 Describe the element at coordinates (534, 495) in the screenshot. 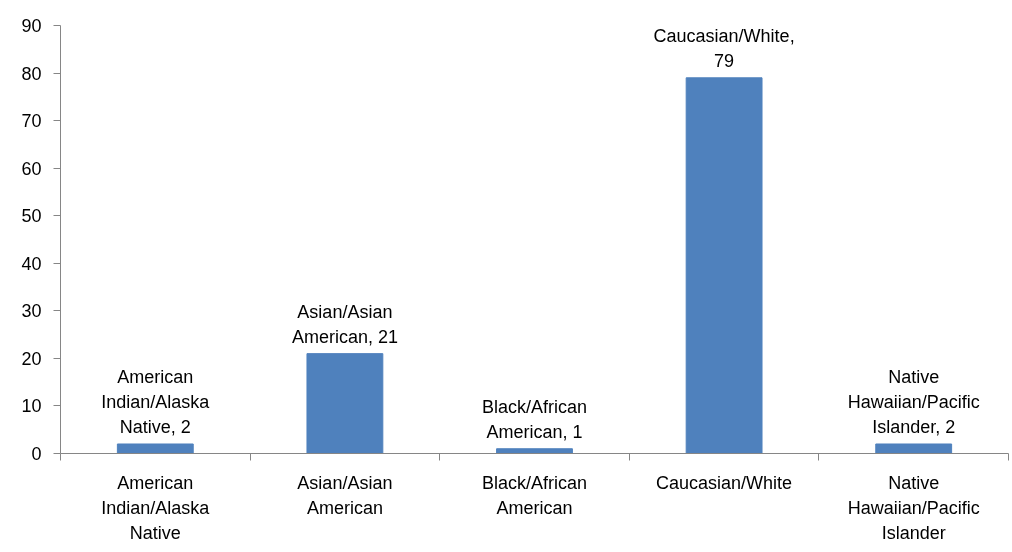

I see `x-tick-label: Black/African American` at that location.